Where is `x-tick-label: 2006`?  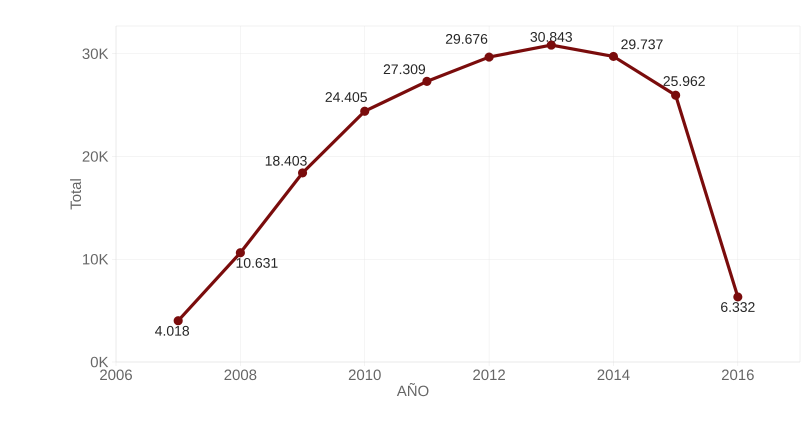 x-tick-label: 2006 is located at coordinates (116, 375).